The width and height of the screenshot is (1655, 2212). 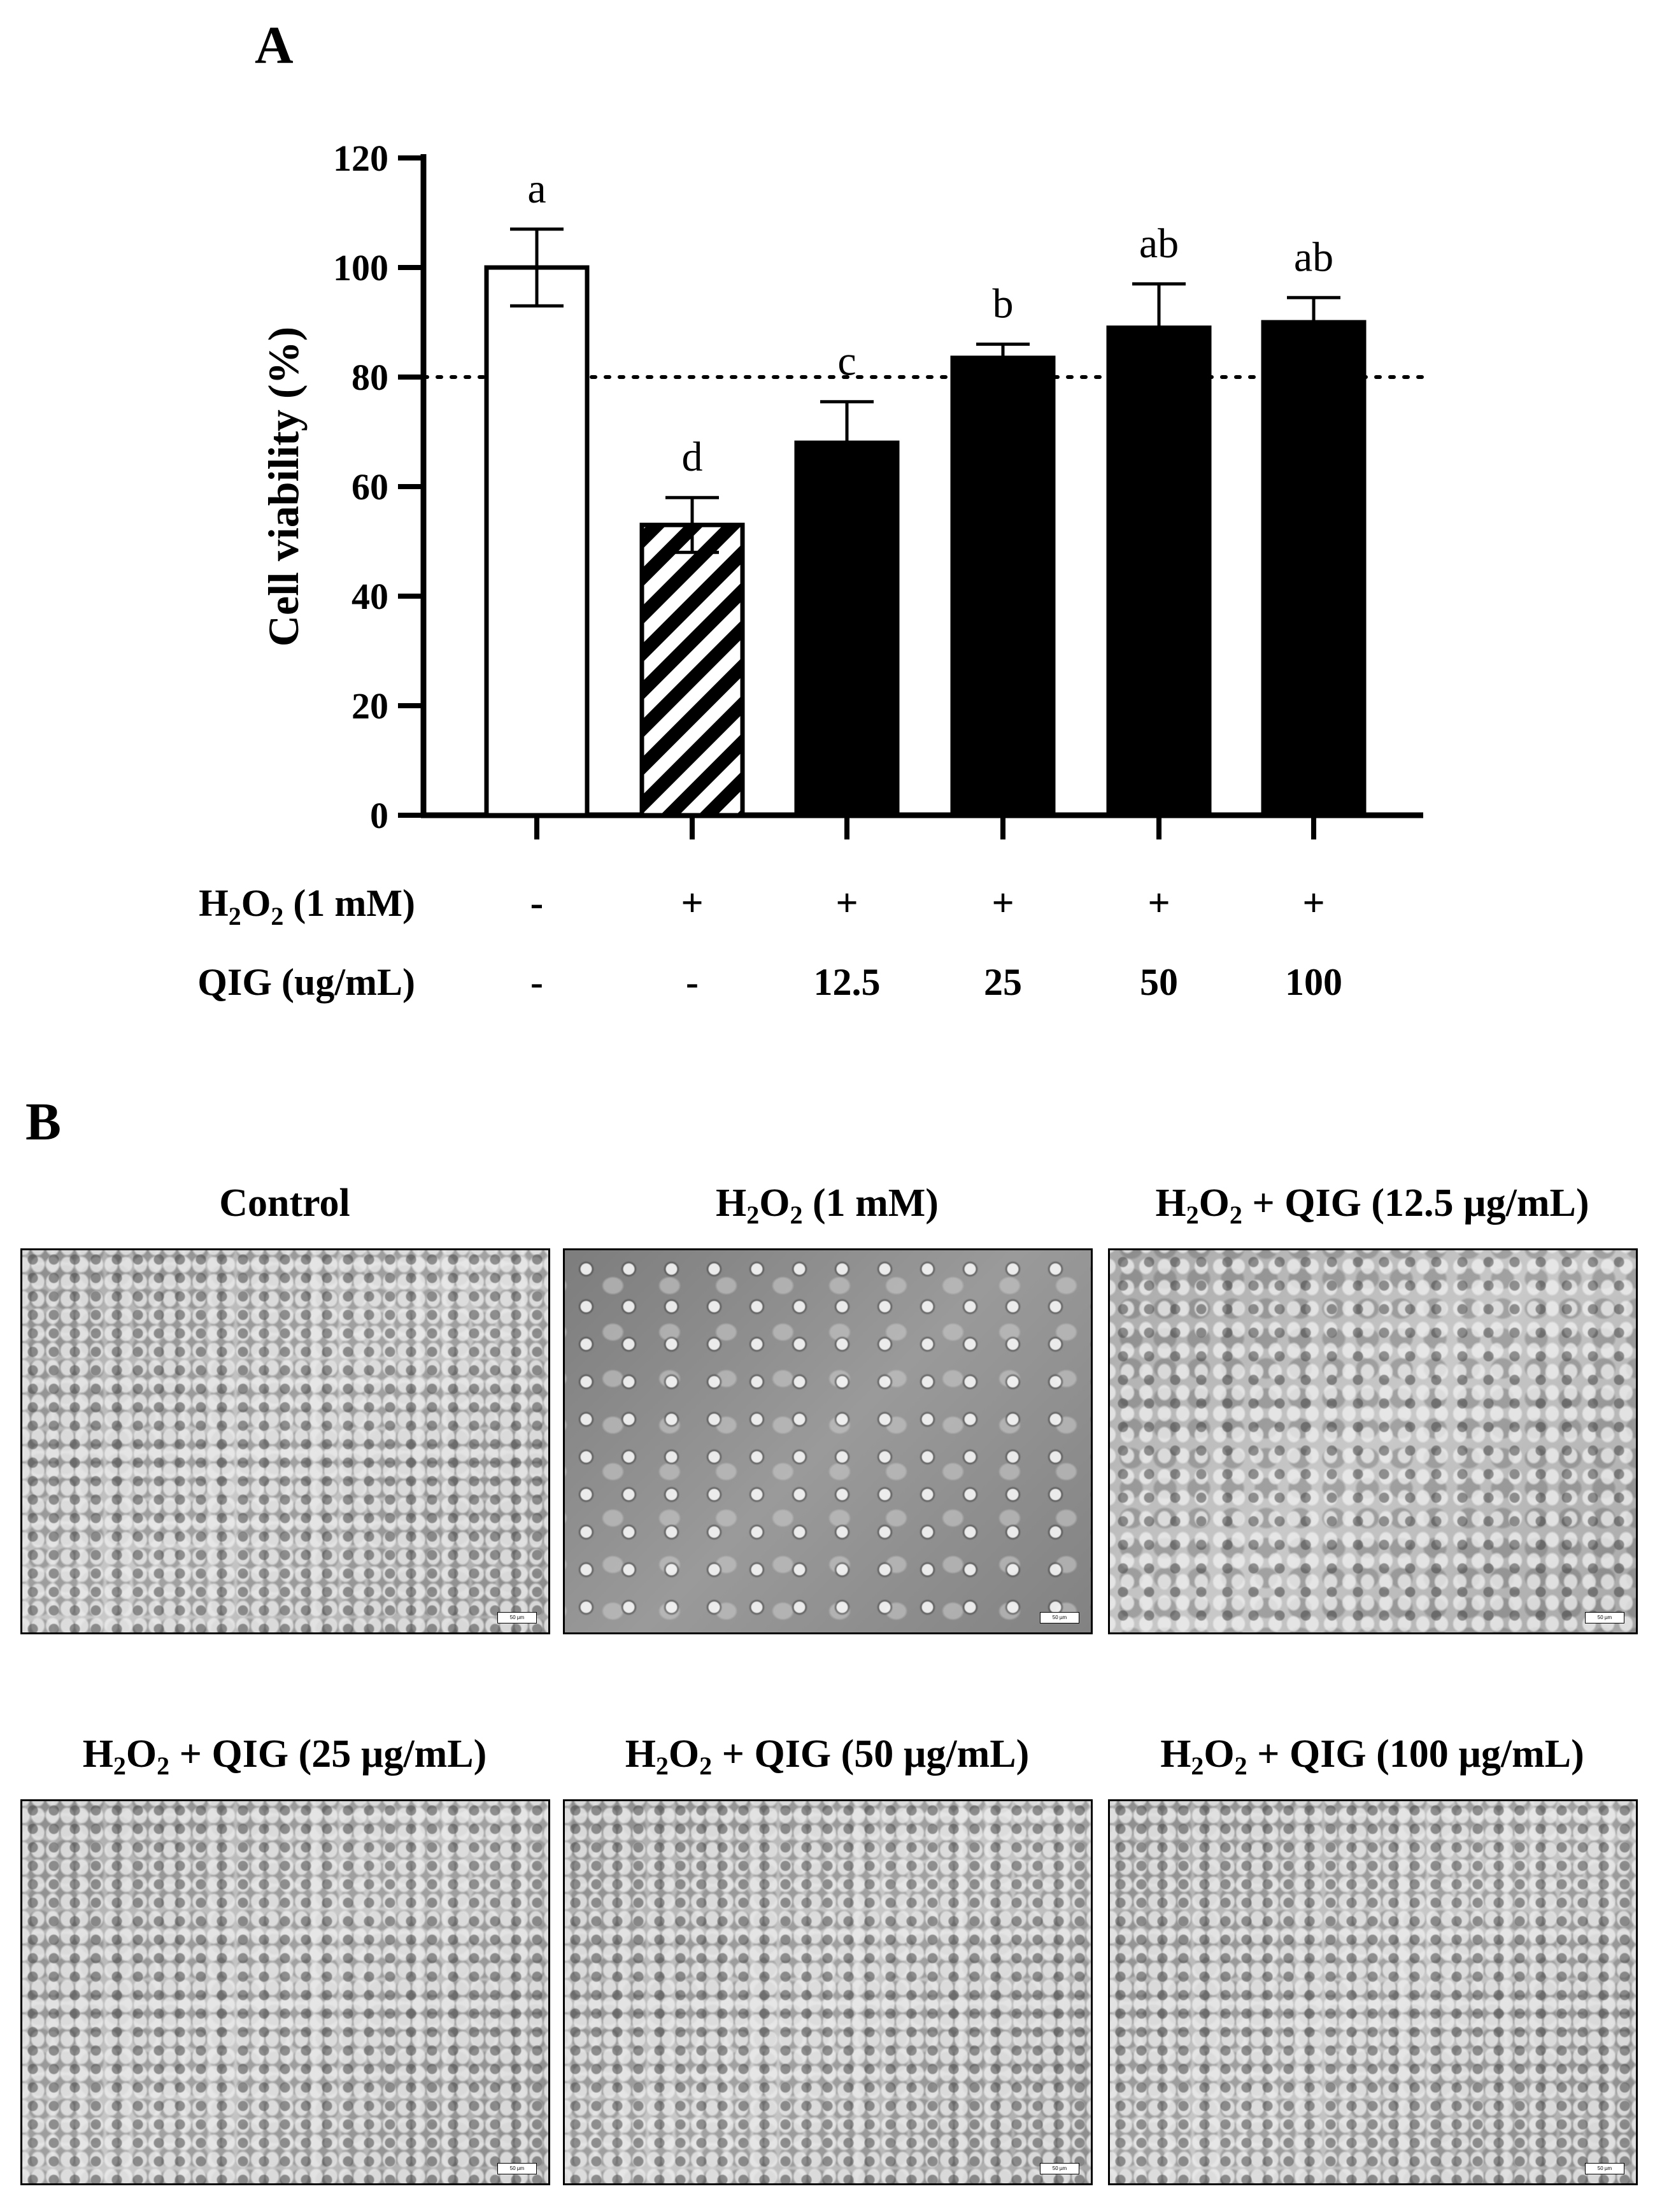 What do you see at coordinates (370, 596) in the screenshot?
I see `y-tick-label: 40` at bounding box center [370, 596].